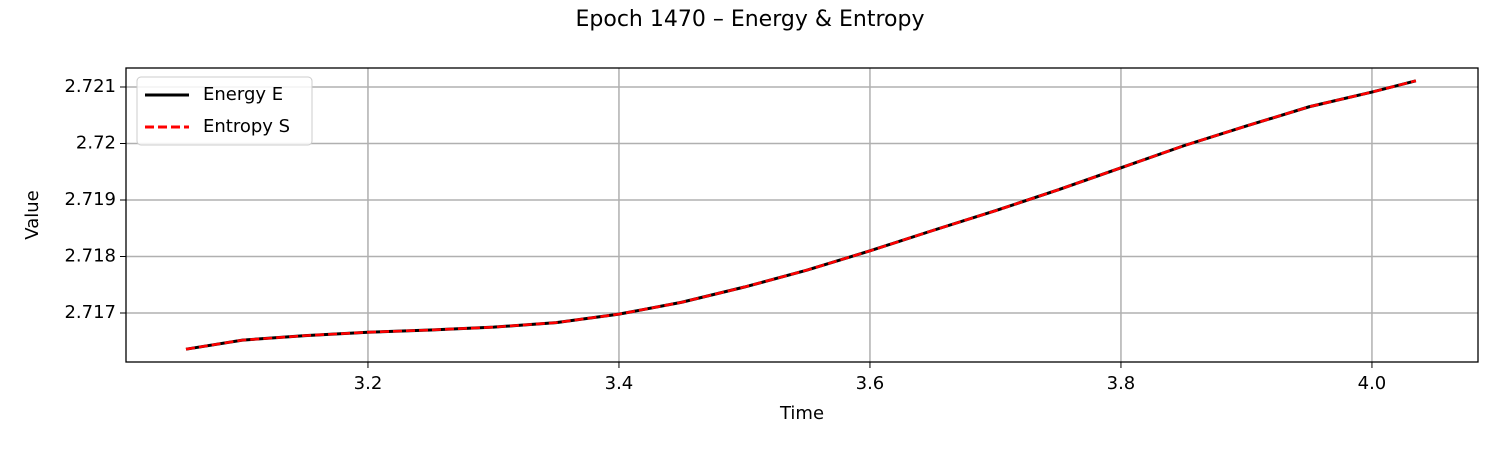 This screenshot has width=1500, height=450. I want to click on x-axis-label: Time, so click(801, 413).